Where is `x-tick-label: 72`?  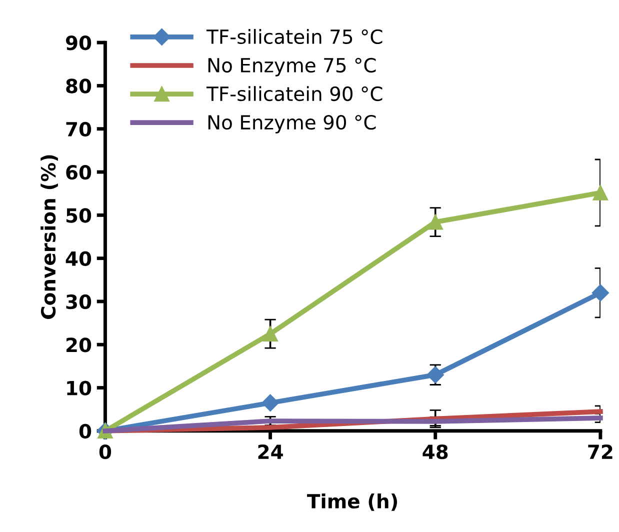
x-tick-label: 72 is located at coordinates (600, 451).